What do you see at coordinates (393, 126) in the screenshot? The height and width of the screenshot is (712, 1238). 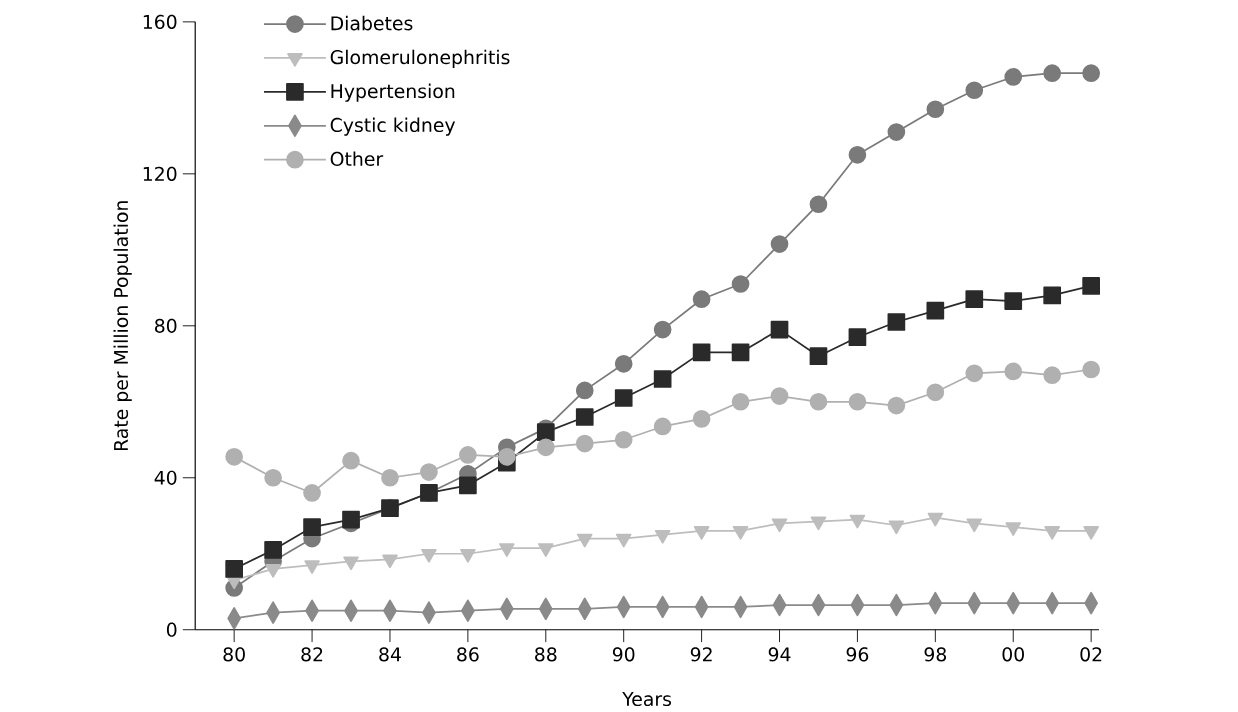 I see `legend-label: Cystic kidney` at bounding box center [393, 126].